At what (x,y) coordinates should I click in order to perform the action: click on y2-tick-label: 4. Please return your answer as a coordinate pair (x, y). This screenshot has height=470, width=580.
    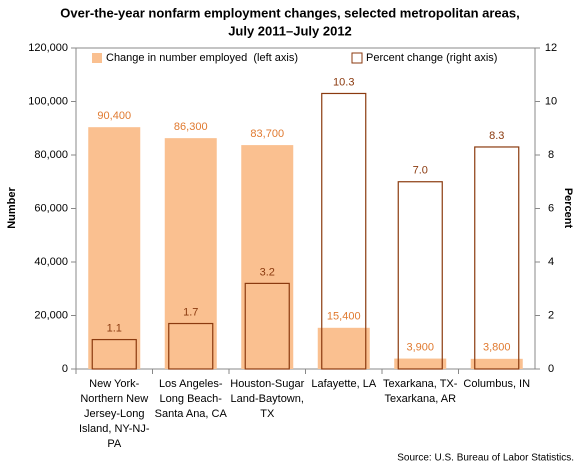
    Looking at the image, I should click on (551, 262).